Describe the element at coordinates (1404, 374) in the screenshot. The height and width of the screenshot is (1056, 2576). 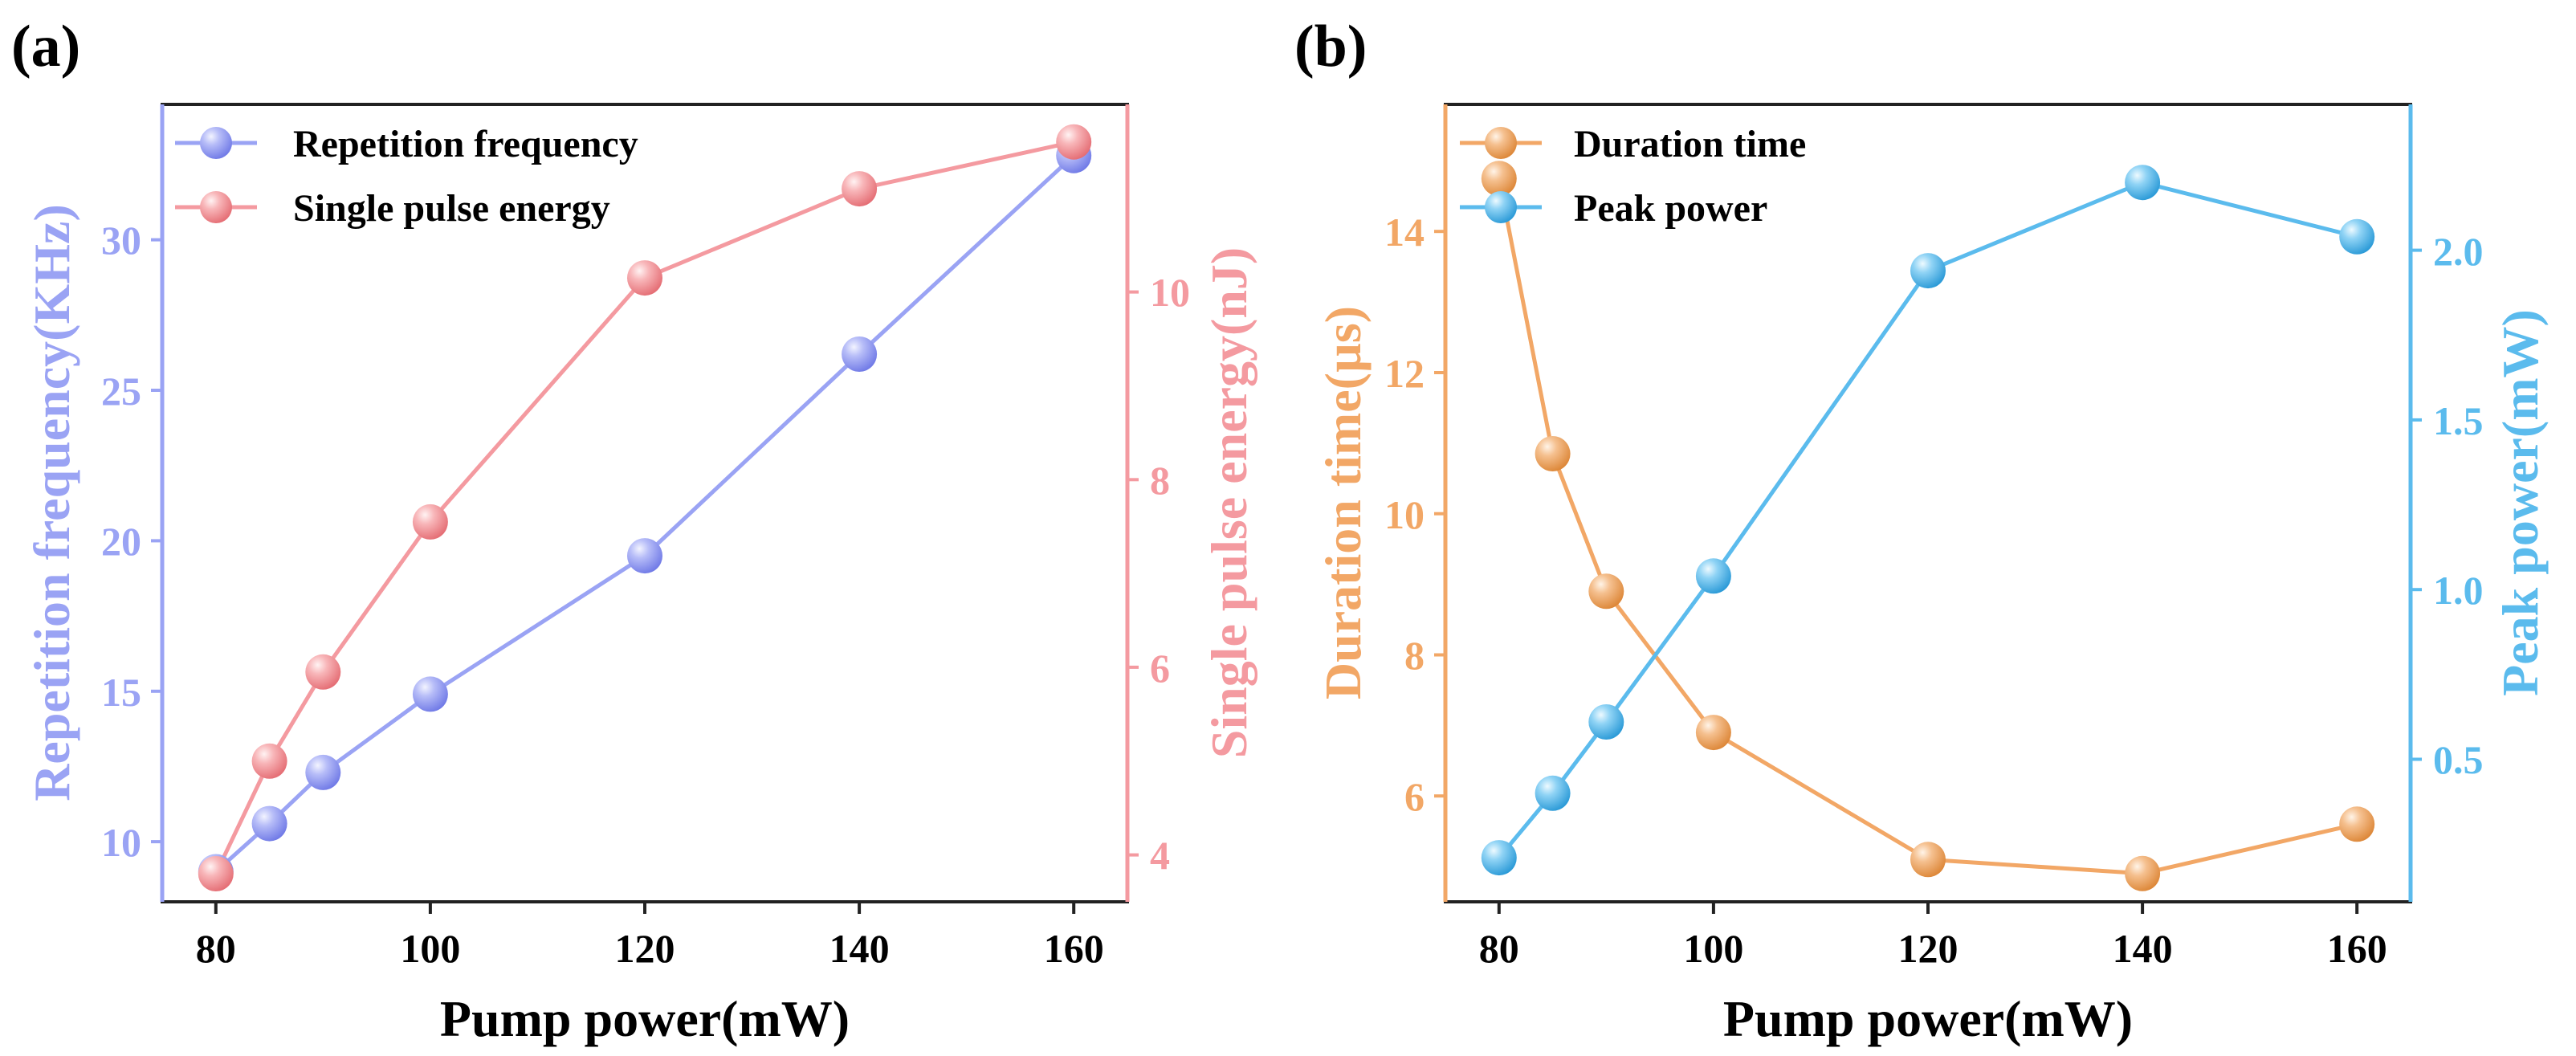
I see `y-tick-label: 12` at that location.